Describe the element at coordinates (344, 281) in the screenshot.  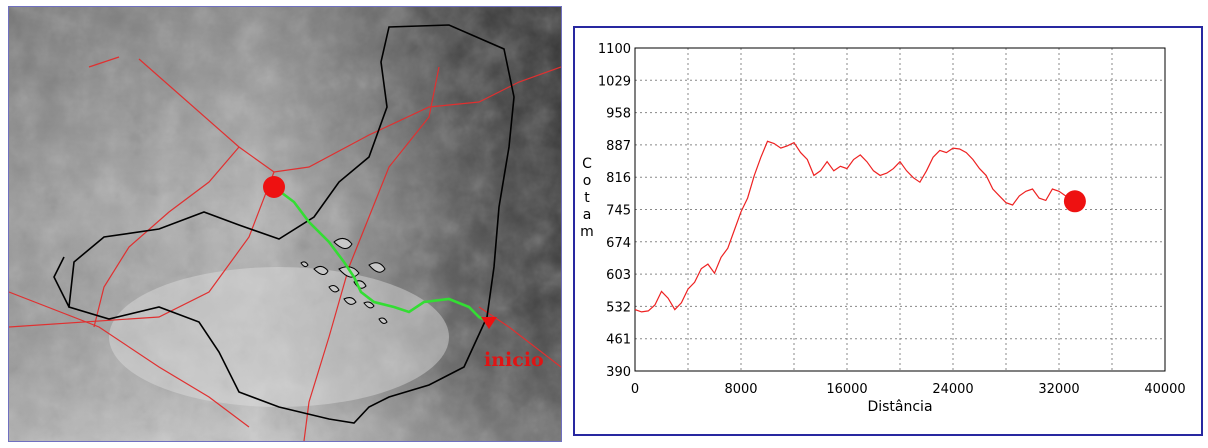
I see `reservoir-outlines` at that location.